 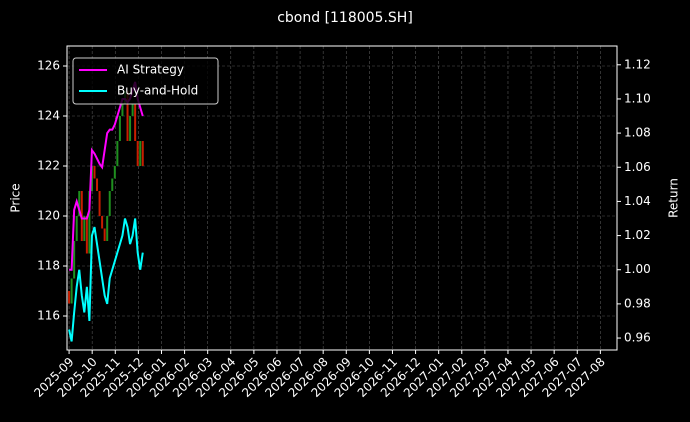 What do you see at coordinates (637, 64) in the screenshot?
I see `y2-tick-label: 1.12` at bounding box center [637, 64].